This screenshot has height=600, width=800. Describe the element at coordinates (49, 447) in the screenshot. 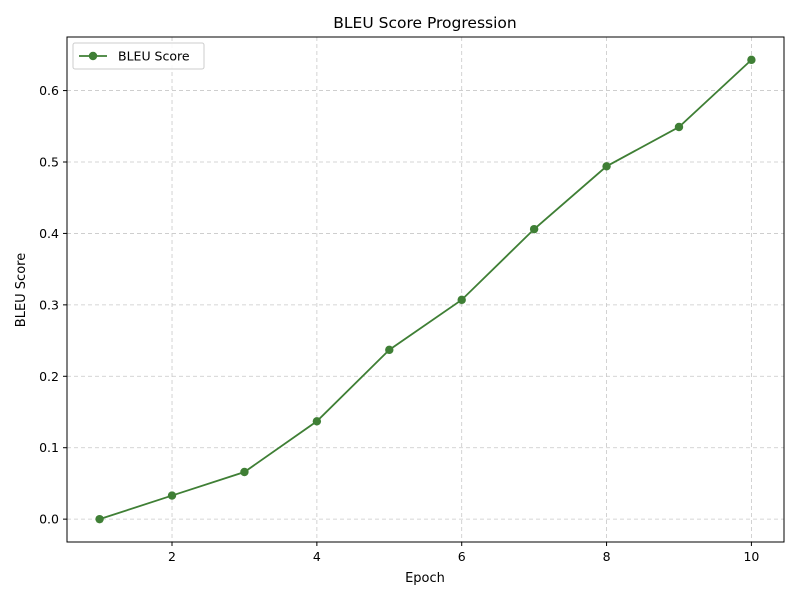

I see `y-tick-label: 0.1` at that location.